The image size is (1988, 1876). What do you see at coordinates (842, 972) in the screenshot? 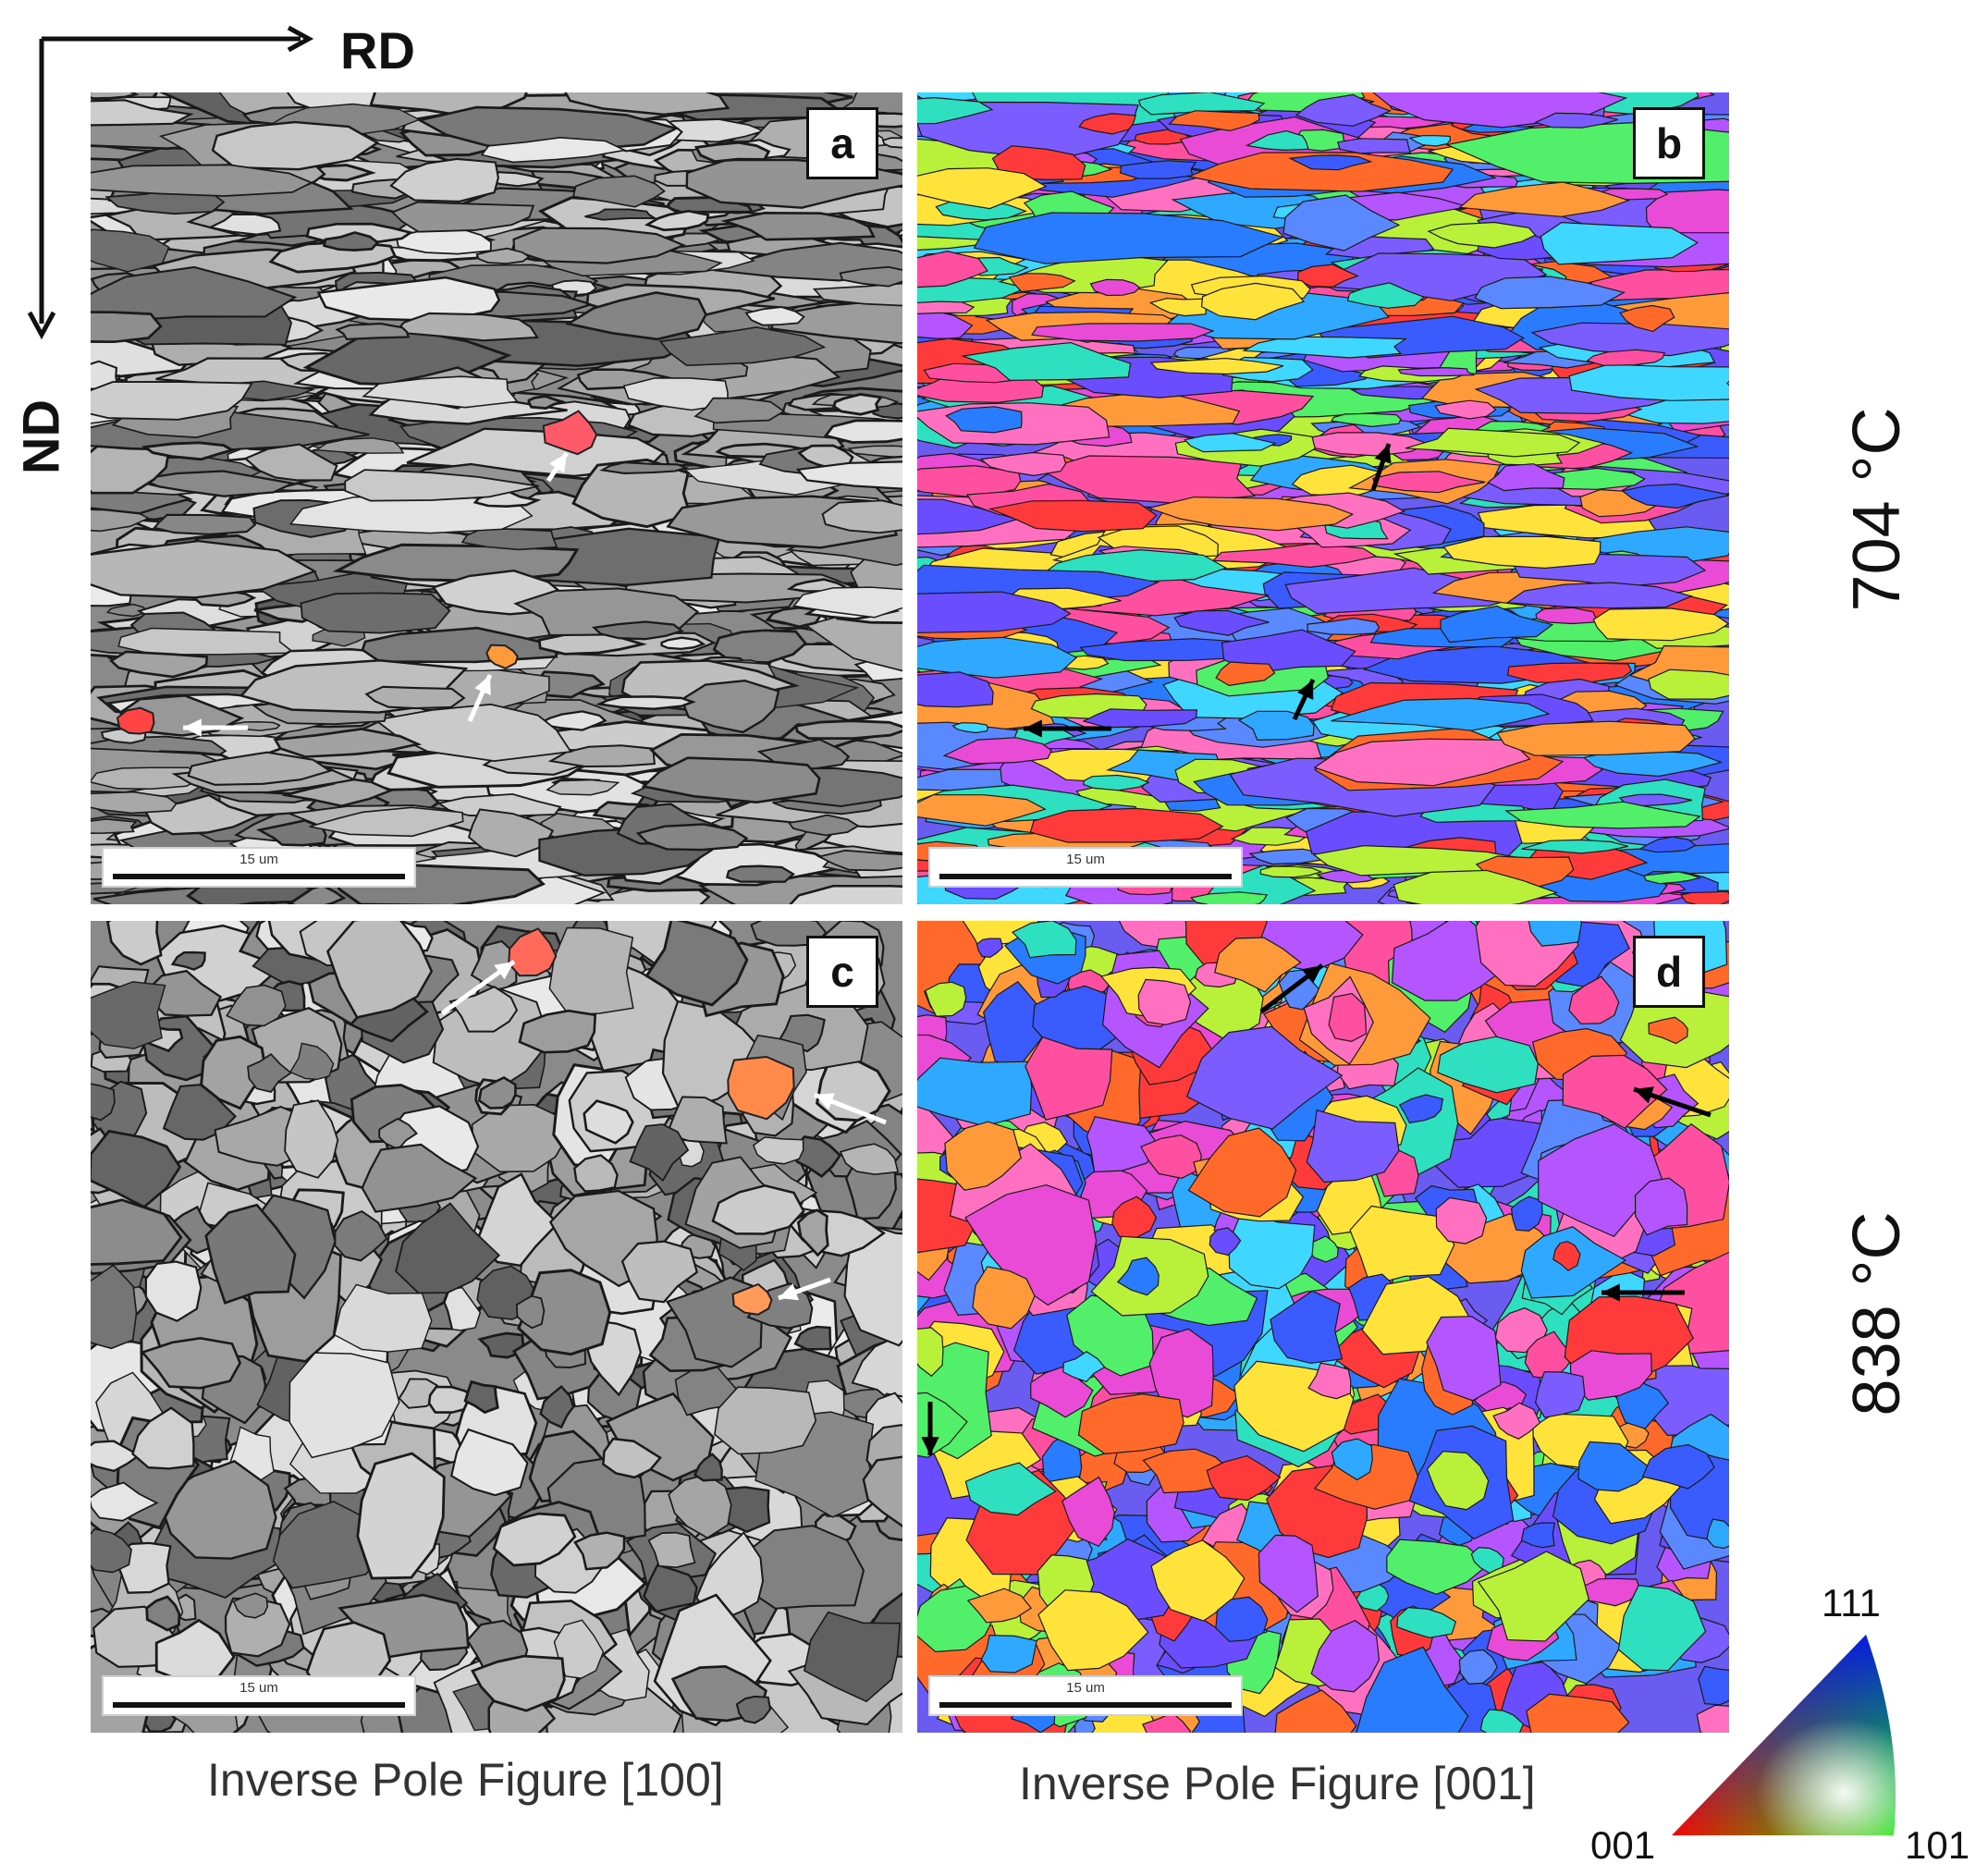
I see `panel-label-c: c` at bounding box center [842, 972].